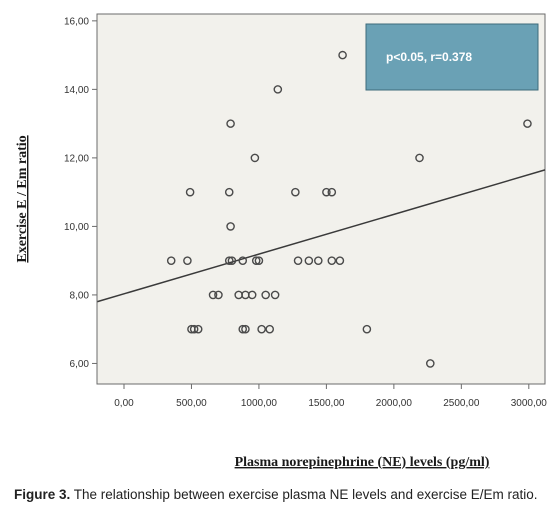  I want to click on stat-annotation-background, so click(452, 57).